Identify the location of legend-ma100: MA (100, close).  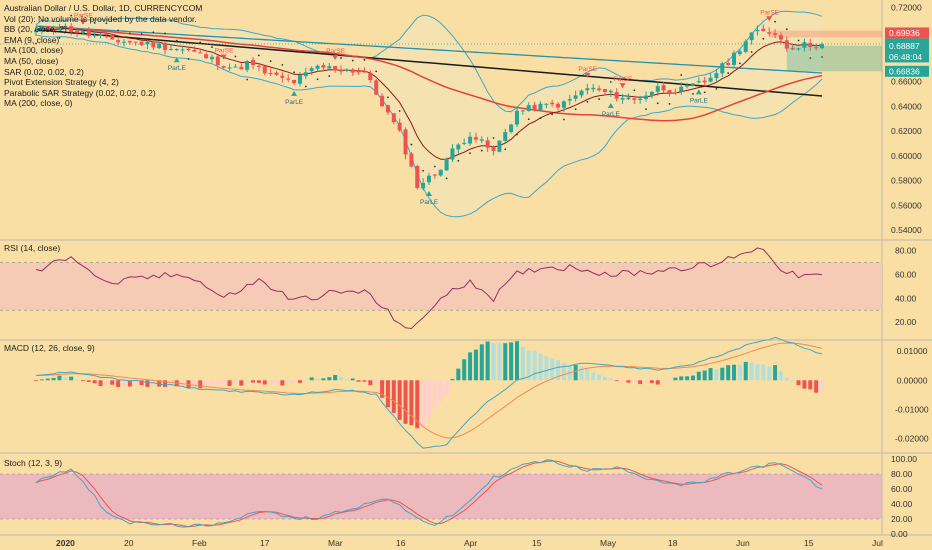
(34, 50).